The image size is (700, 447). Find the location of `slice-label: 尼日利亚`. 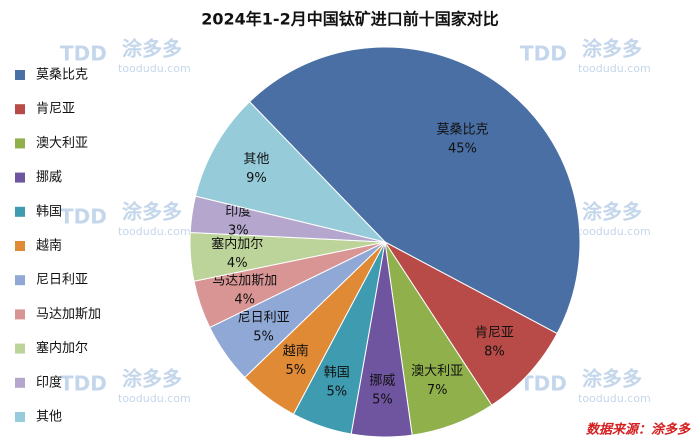

slice-label: 尼日利亚 is located at coordinates (264, 318).